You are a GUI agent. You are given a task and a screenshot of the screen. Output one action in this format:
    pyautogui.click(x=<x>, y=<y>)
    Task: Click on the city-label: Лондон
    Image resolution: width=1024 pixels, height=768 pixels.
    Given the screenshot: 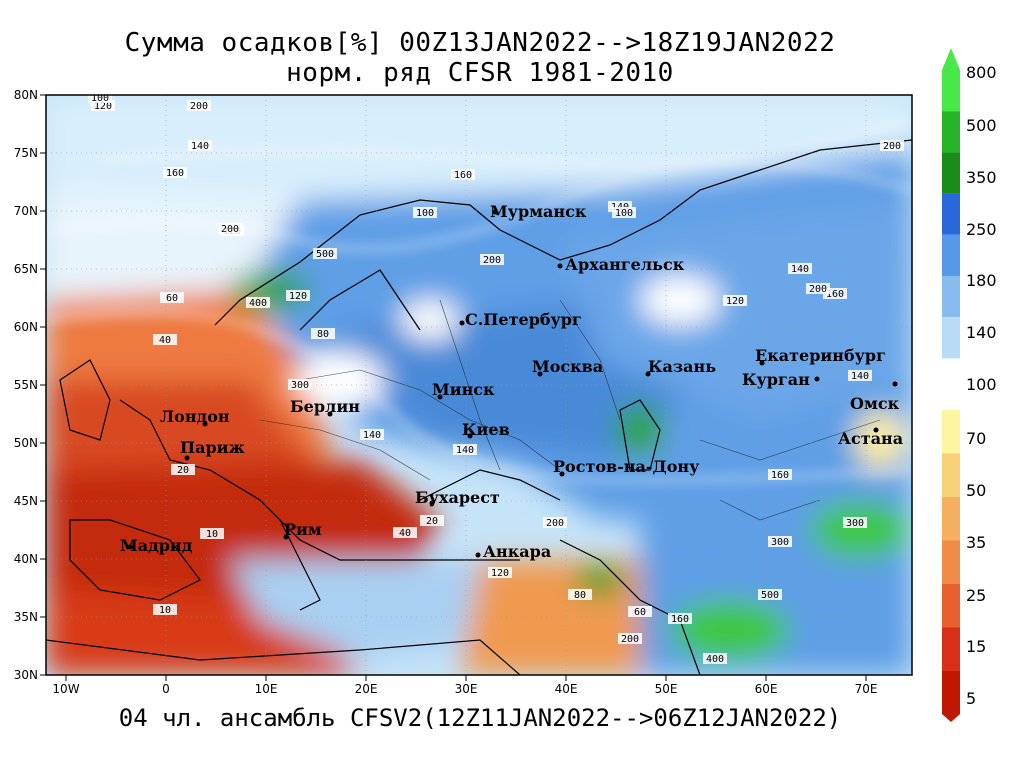 What is the action you would take?
    pyautogui.click(x=195, y=416)
    